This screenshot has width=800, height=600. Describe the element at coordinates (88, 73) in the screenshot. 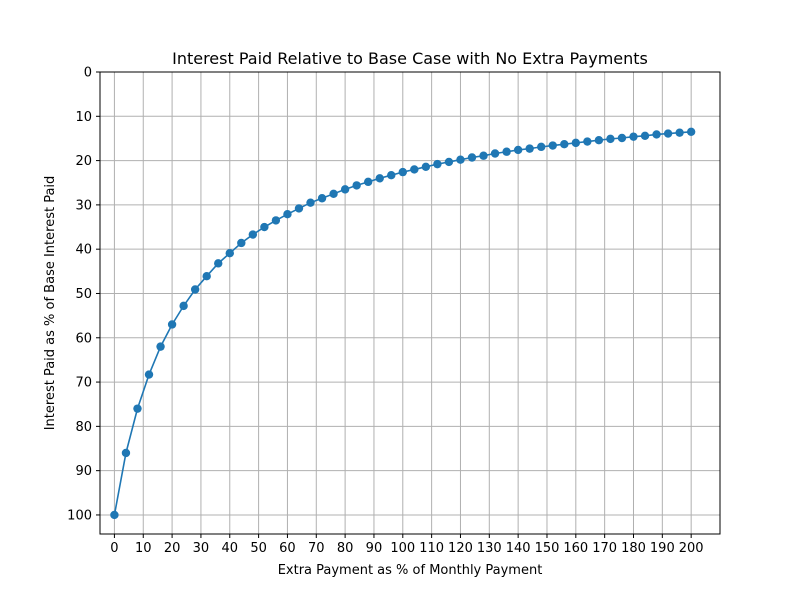

I see `y-tick-label: 0` at that location.